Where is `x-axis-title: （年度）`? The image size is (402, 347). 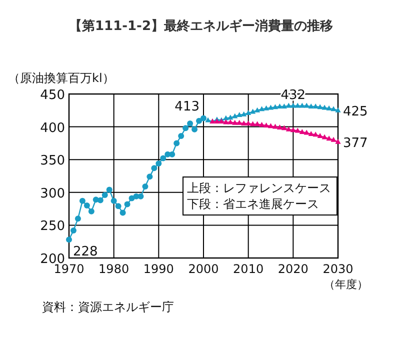
x-axis-title: （年度） is located at coordinates (346, 284).